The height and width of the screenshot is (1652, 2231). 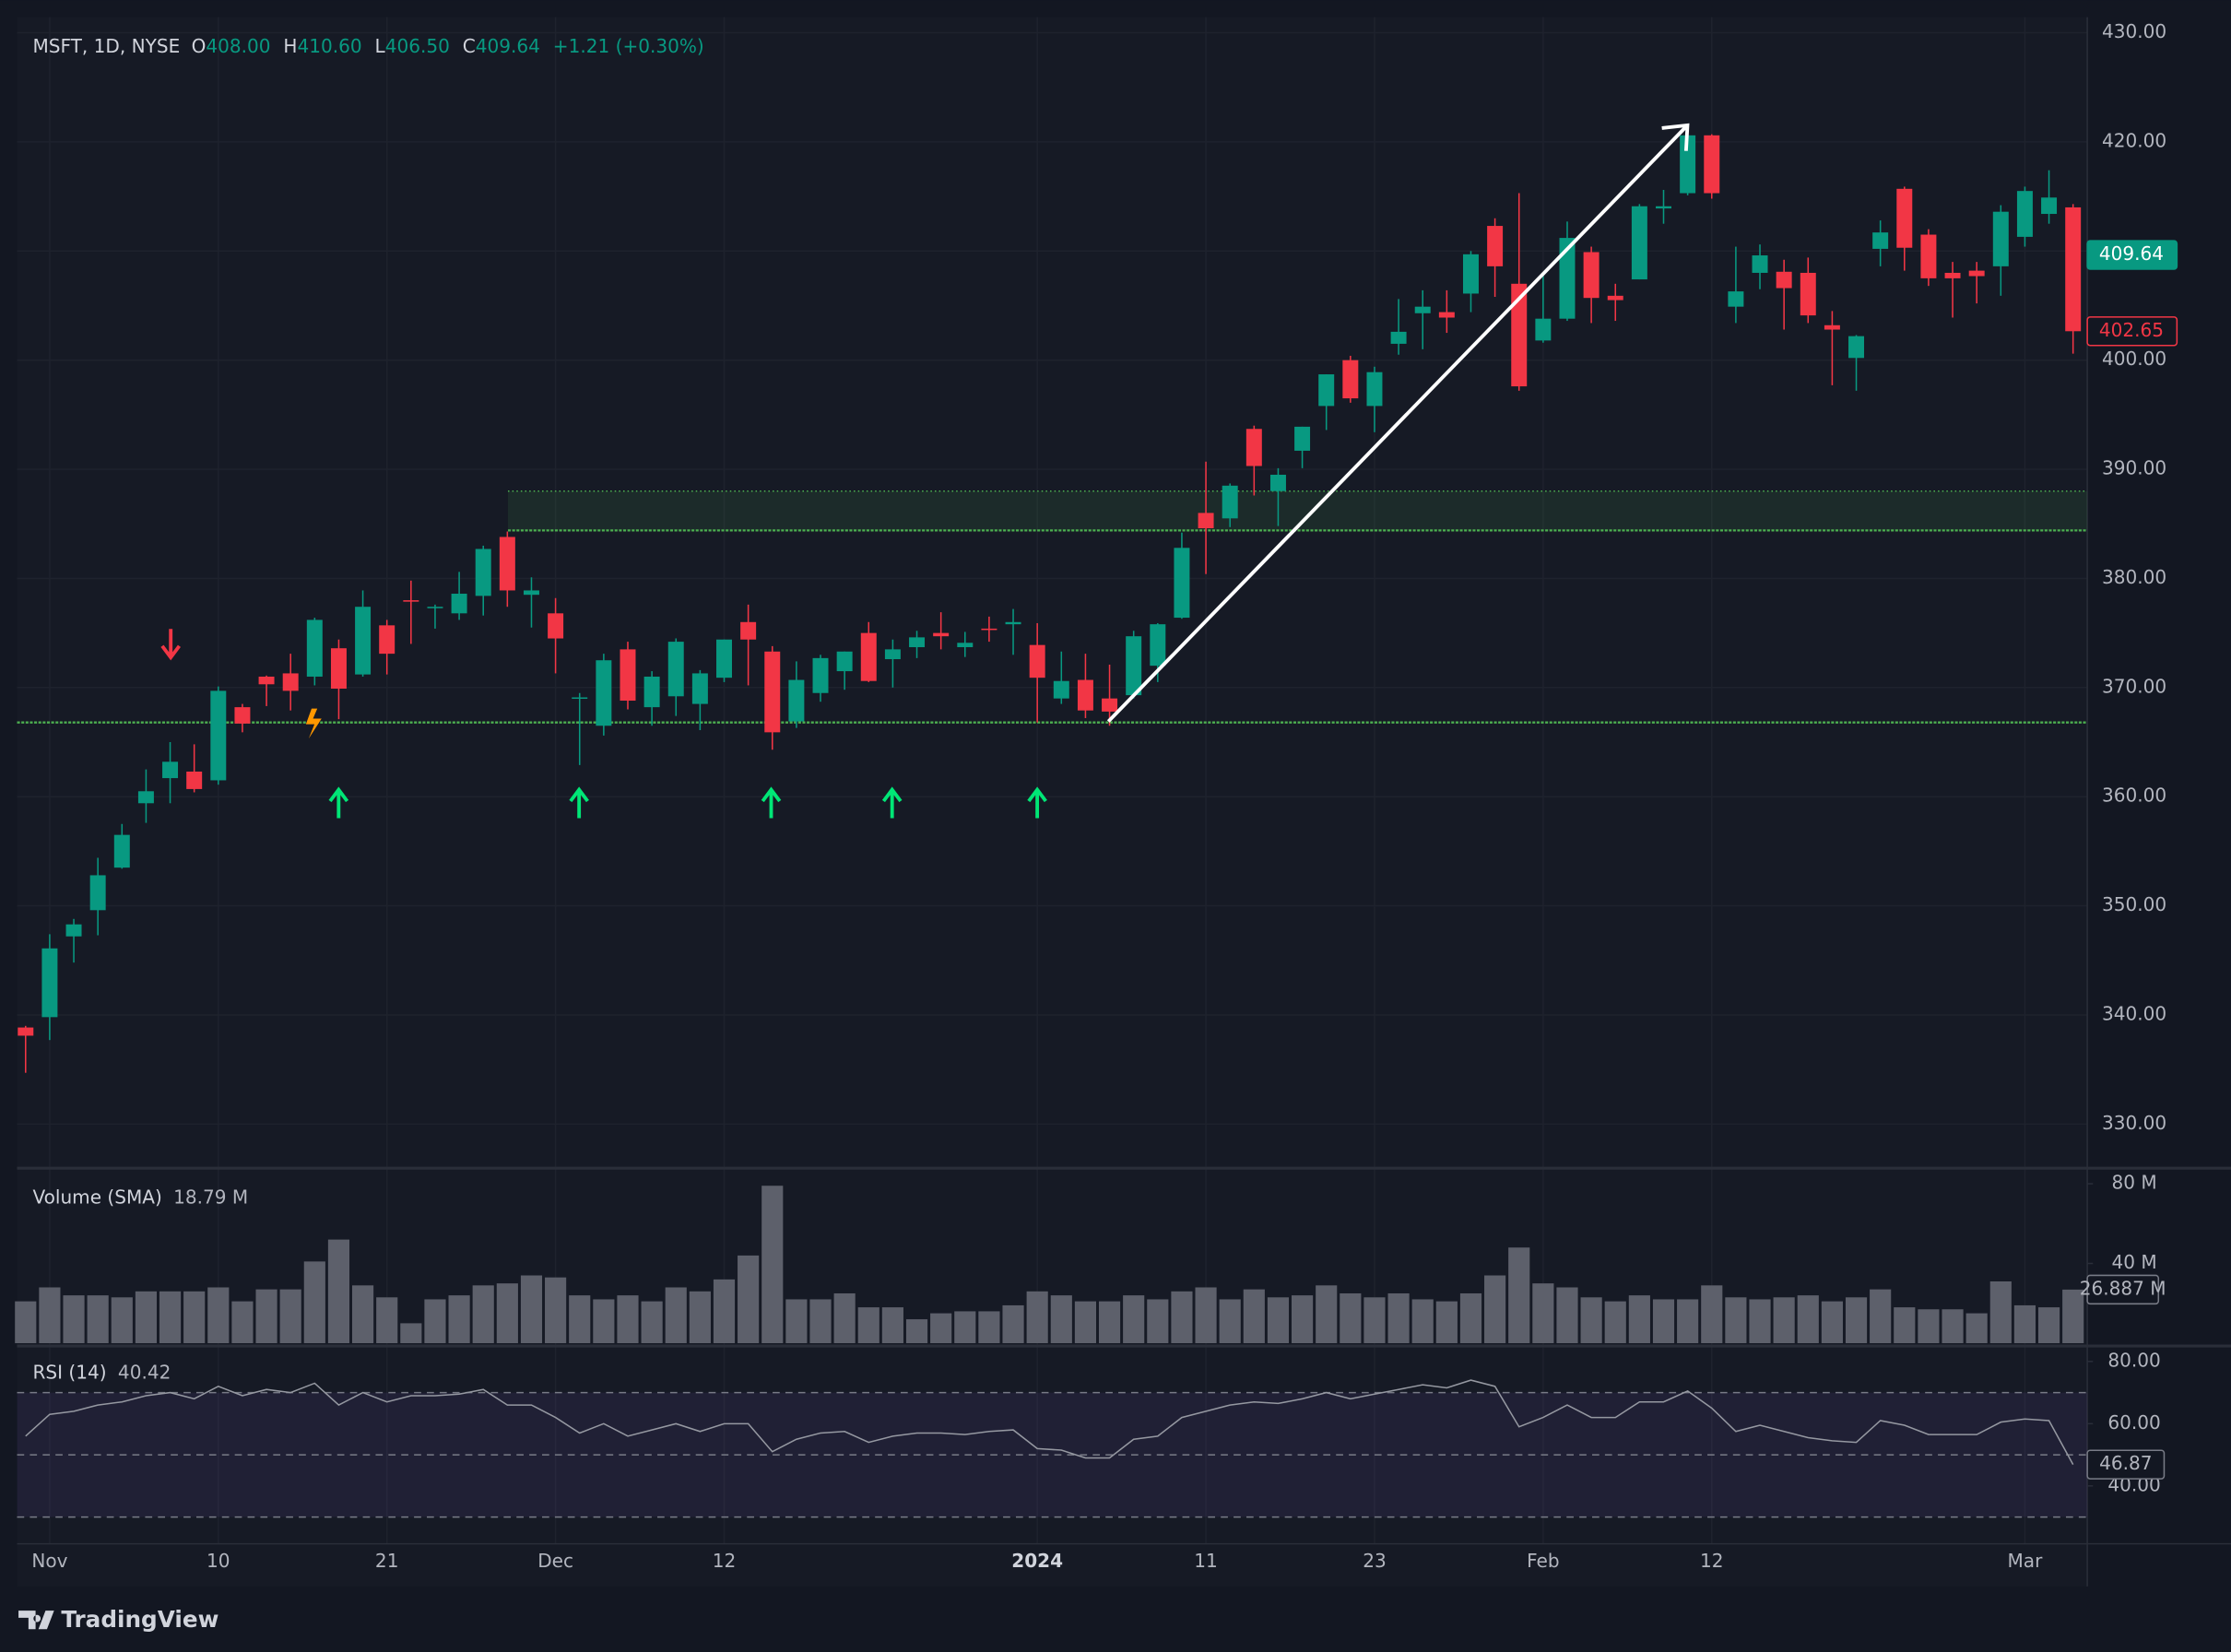 I want to click on trend-arrow, so click(x=1398, y=423).